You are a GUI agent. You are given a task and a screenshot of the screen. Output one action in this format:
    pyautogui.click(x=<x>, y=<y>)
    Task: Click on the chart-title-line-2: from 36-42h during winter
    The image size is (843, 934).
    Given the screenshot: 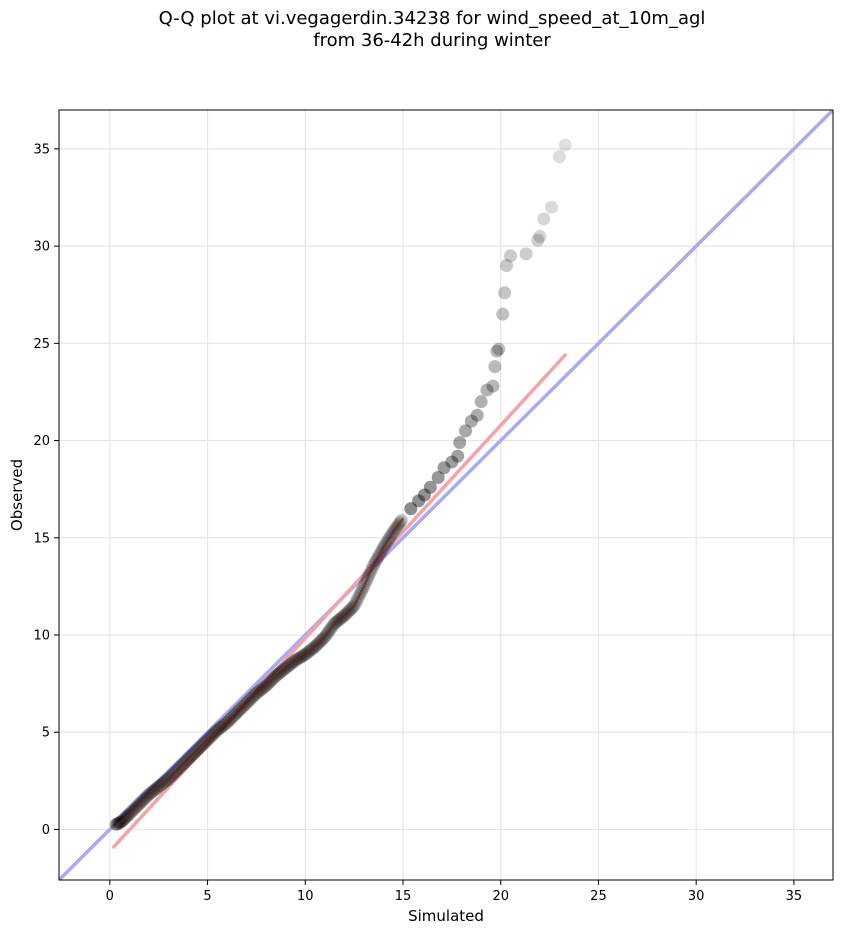 What is the action you would take?
    pyautogui.click(x=432, y=40)
    